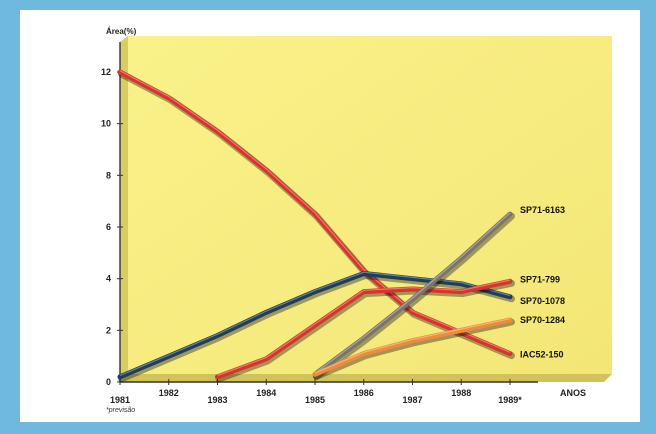  Describe the element at coordinates (412, 400) in the screenshot. I see `x-tick-label: 1987` at that location.